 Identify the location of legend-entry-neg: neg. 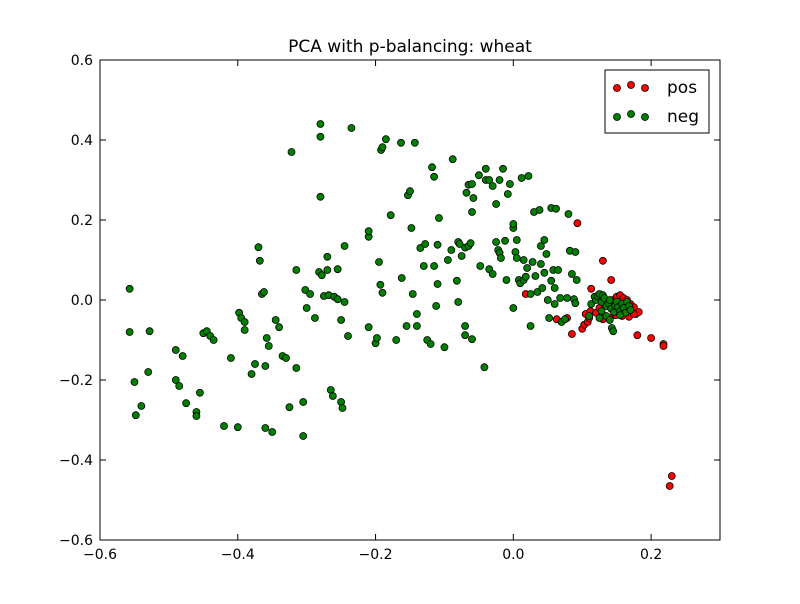
(656, 117).